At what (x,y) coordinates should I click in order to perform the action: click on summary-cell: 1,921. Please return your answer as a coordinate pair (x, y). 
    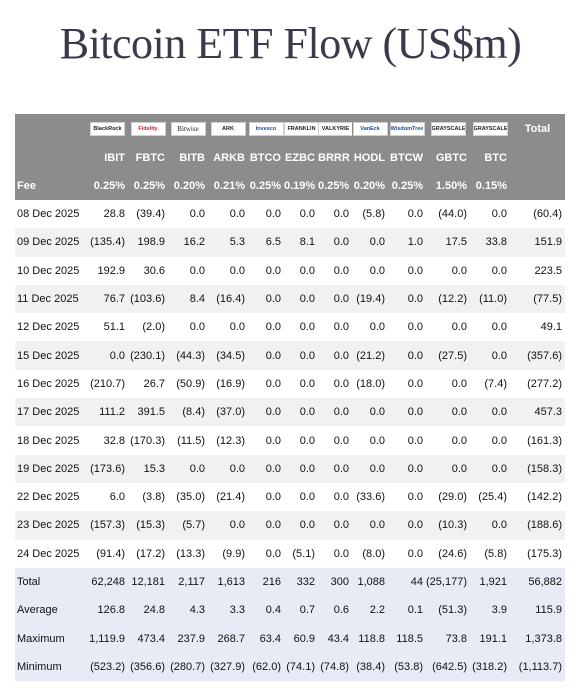
    Looking at the image, I should click on (490, 582).